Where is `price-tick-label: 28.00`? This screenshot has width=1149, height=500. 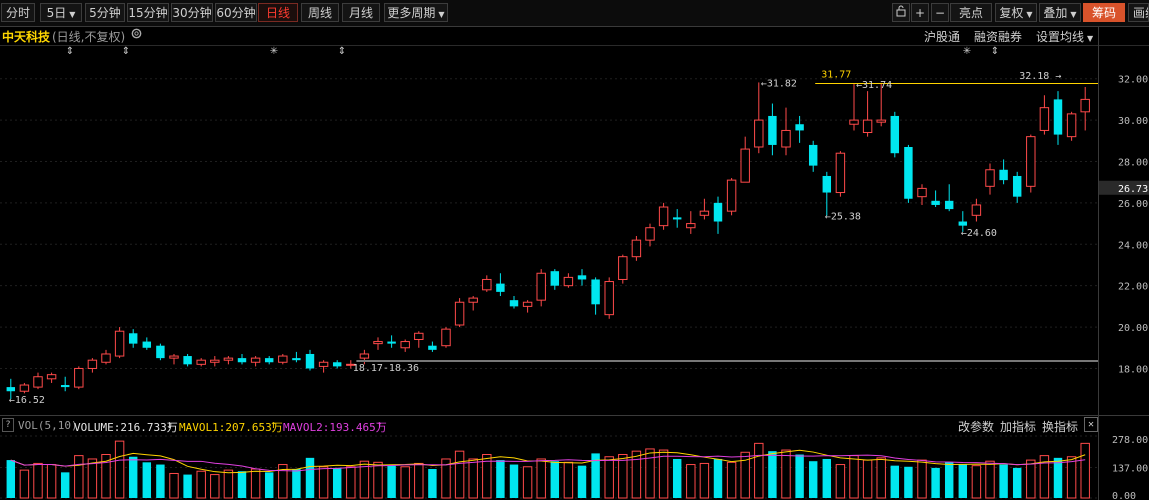
price-tick-label: 28.00 is located at coordinates (1133, 162).